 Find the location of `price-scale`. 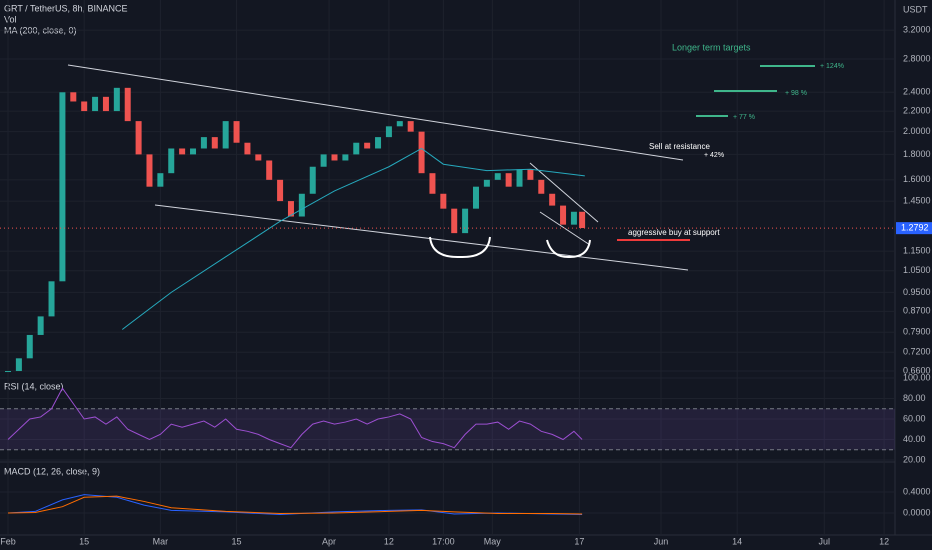

price-scale is located at coordinates (913, 275).